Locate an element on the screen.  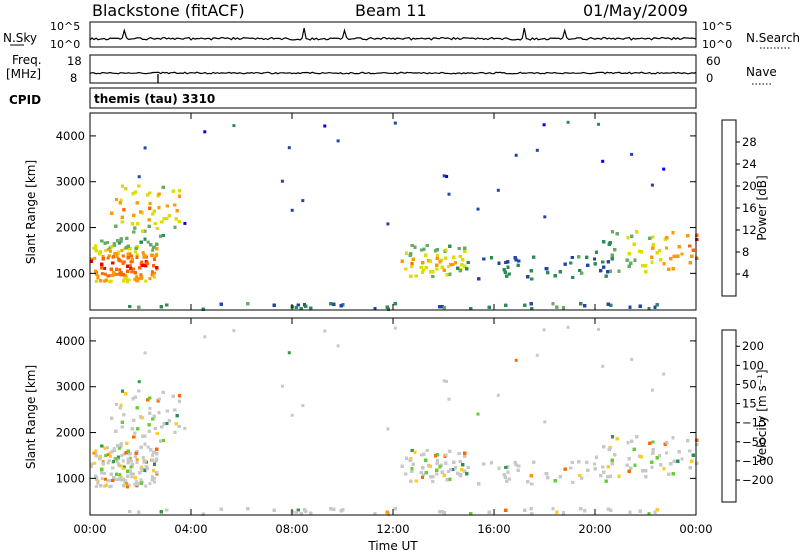
colorbar-tick-label: 16 is located at coordinates (749, 208).